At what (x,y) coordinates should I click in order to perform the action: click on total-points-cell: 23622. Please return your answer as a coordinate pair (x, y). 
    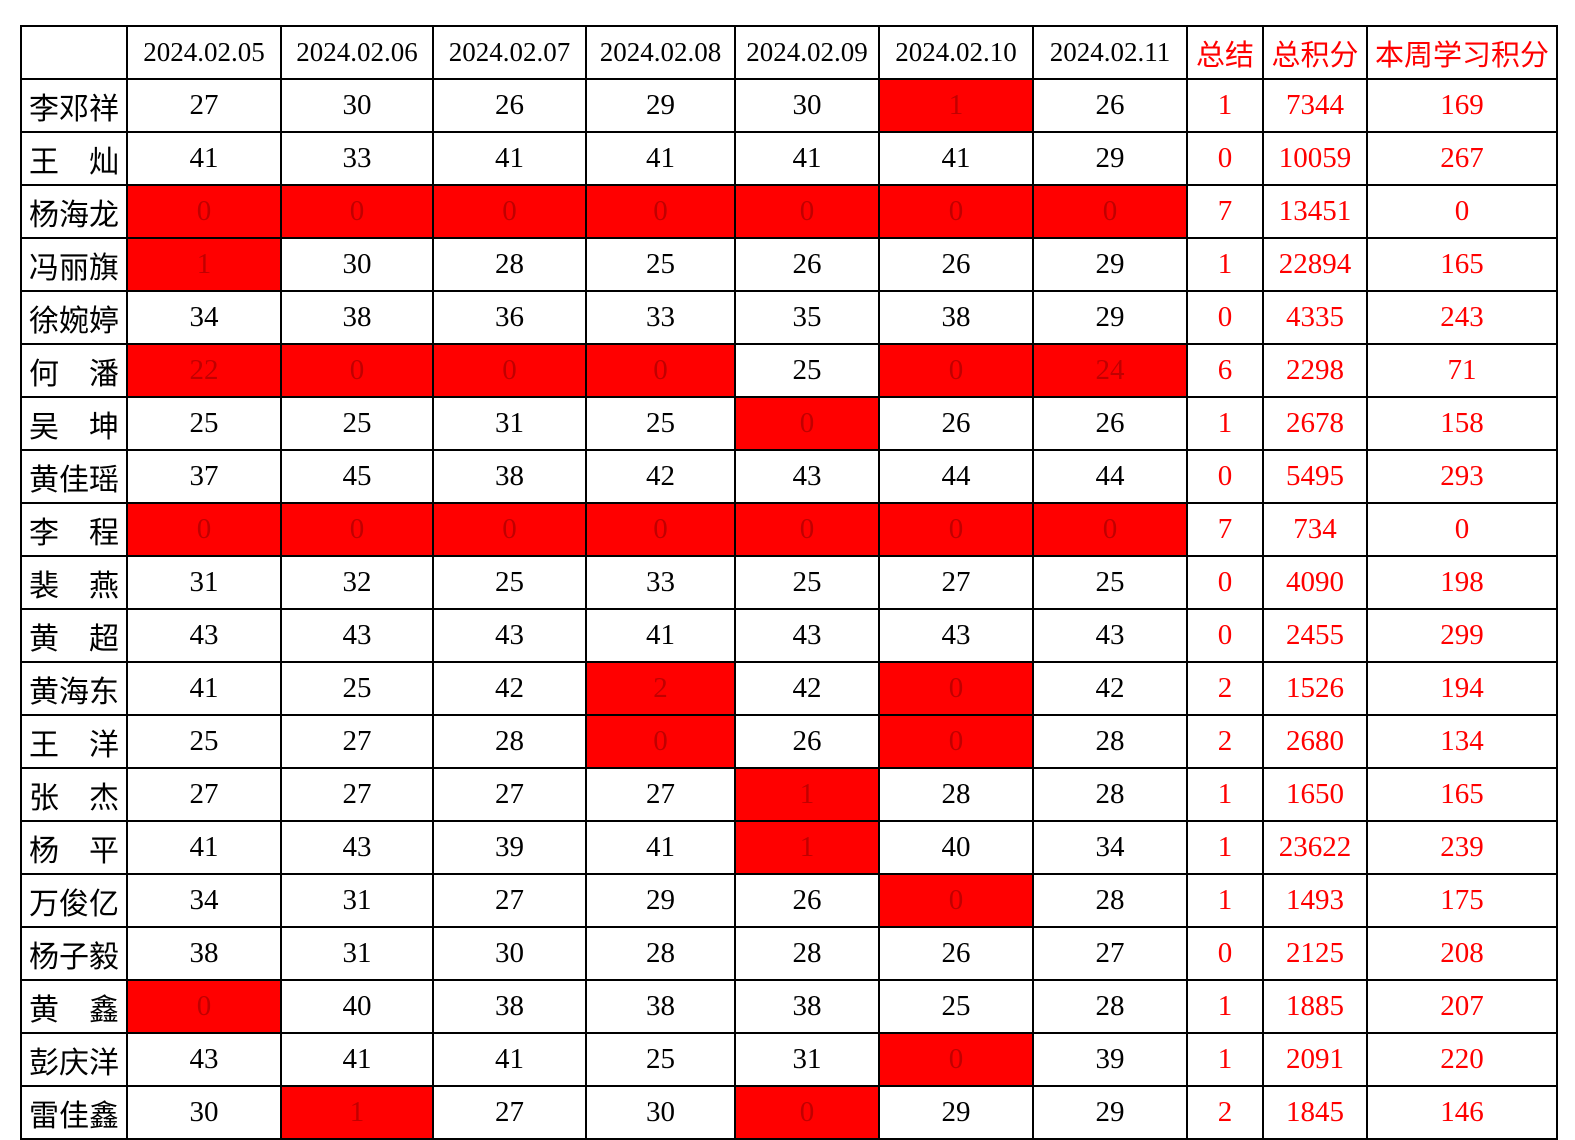
    Looking at the image, I should click on (1315, 847).